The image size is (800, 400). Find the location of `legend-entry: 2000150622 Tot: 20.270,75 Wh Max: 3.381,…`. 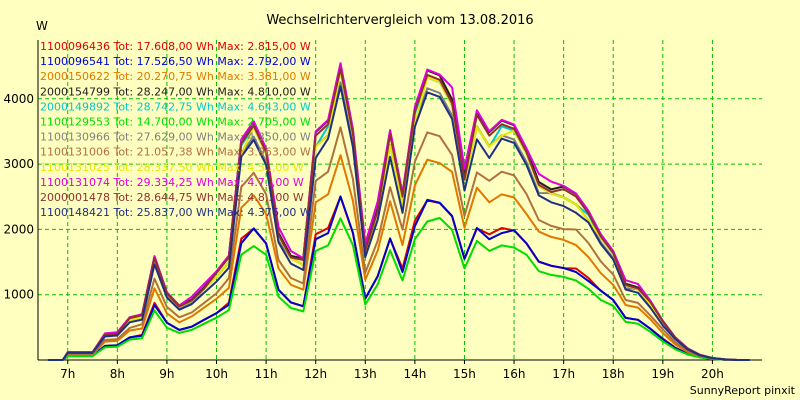

legend-entry: 2000150622 Tot: 20.270,75 Wh Max: 3.381,… is located at coordinates (175, 76).